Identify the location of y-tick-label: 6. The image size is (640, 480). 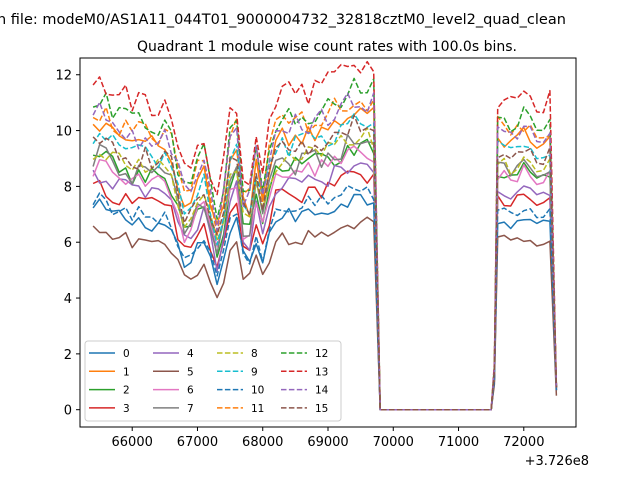
(68, 243).